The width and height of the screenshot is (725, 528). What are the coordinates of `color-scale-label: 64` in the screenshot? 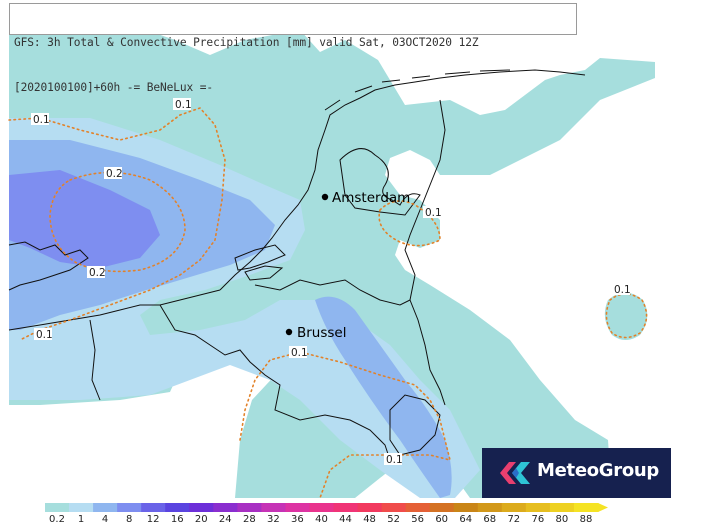 It's located at (466, 519).